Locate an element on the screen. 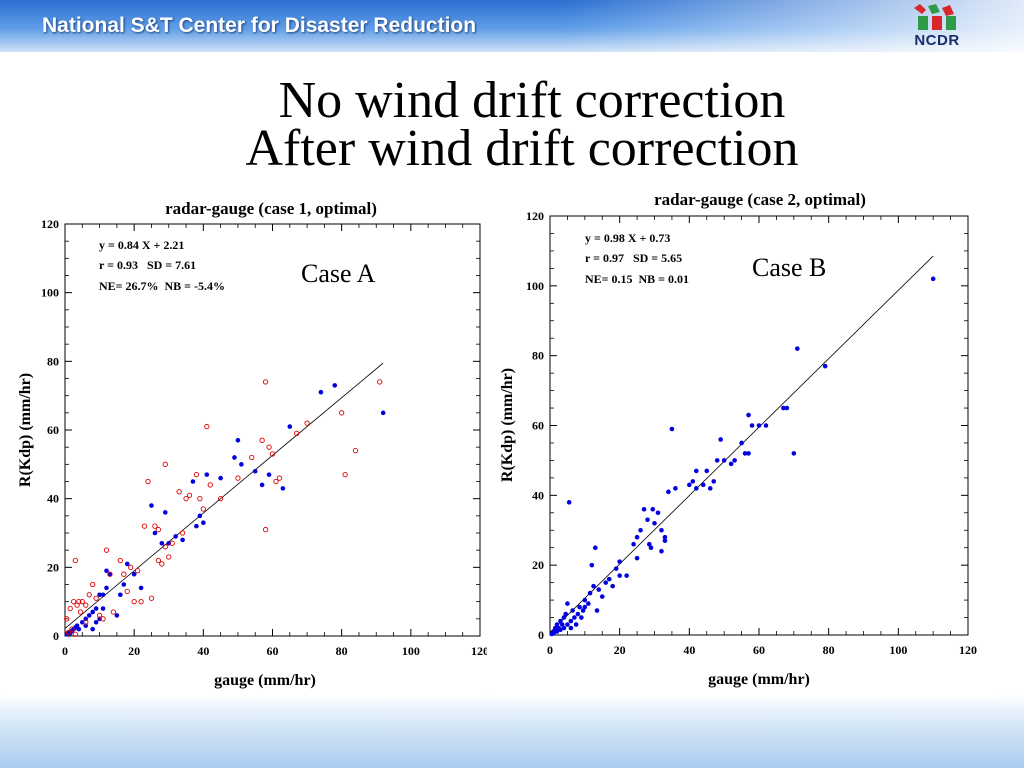 This screenshot has height=768, width=1024. footer-wave is located at coordinates (512, 731).